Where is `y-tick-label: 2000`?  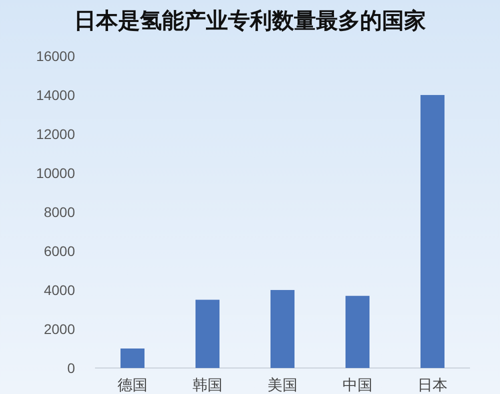
y-tick-label: 2000 is located at coordinates (60, 329).